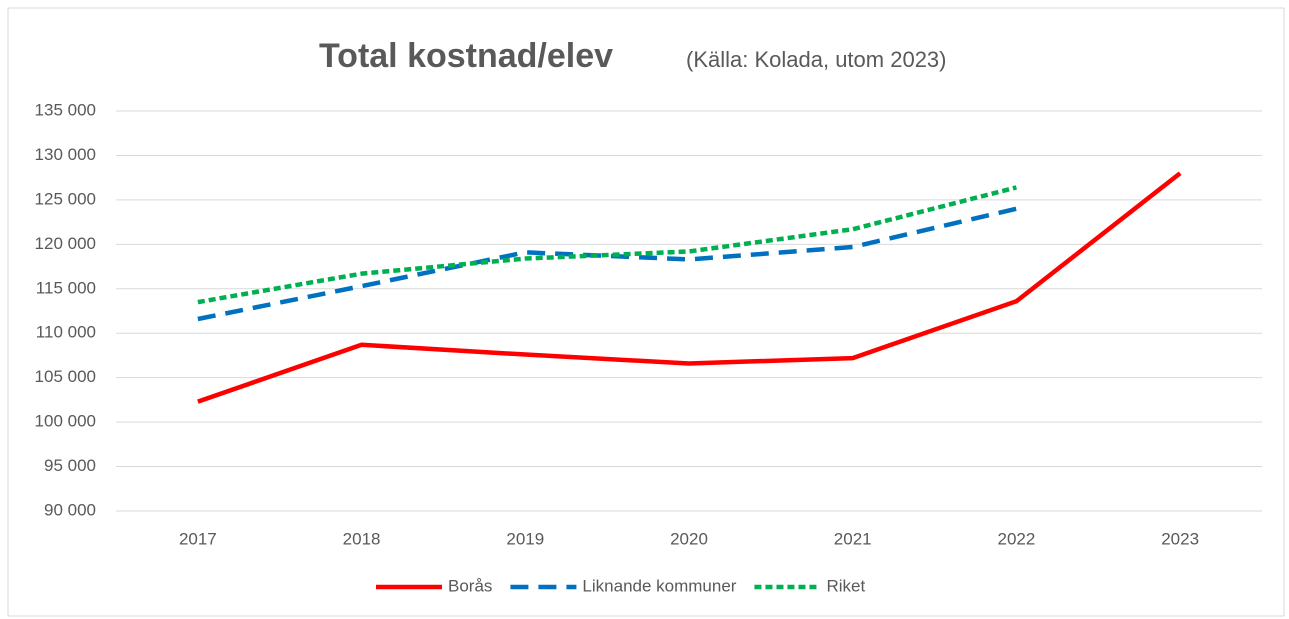  I want to click on chart-subtitle: (Källa: Kolada, utom 2023), so click(816, 59).